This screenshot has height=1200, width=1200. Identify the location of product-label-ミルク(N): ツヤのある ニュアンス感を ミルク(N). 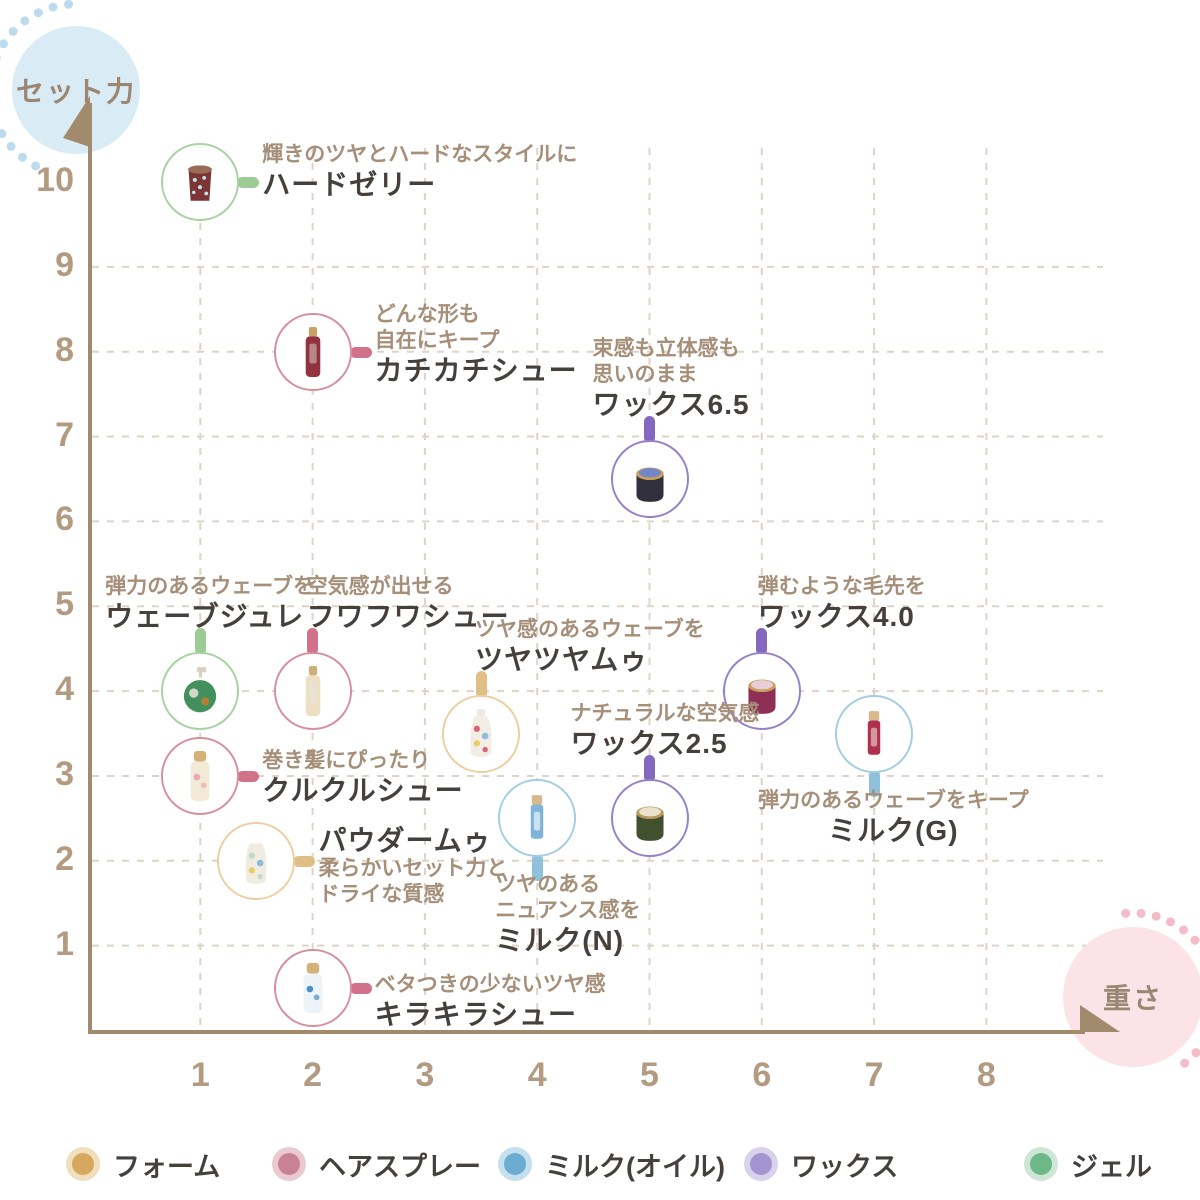
(567, 914).